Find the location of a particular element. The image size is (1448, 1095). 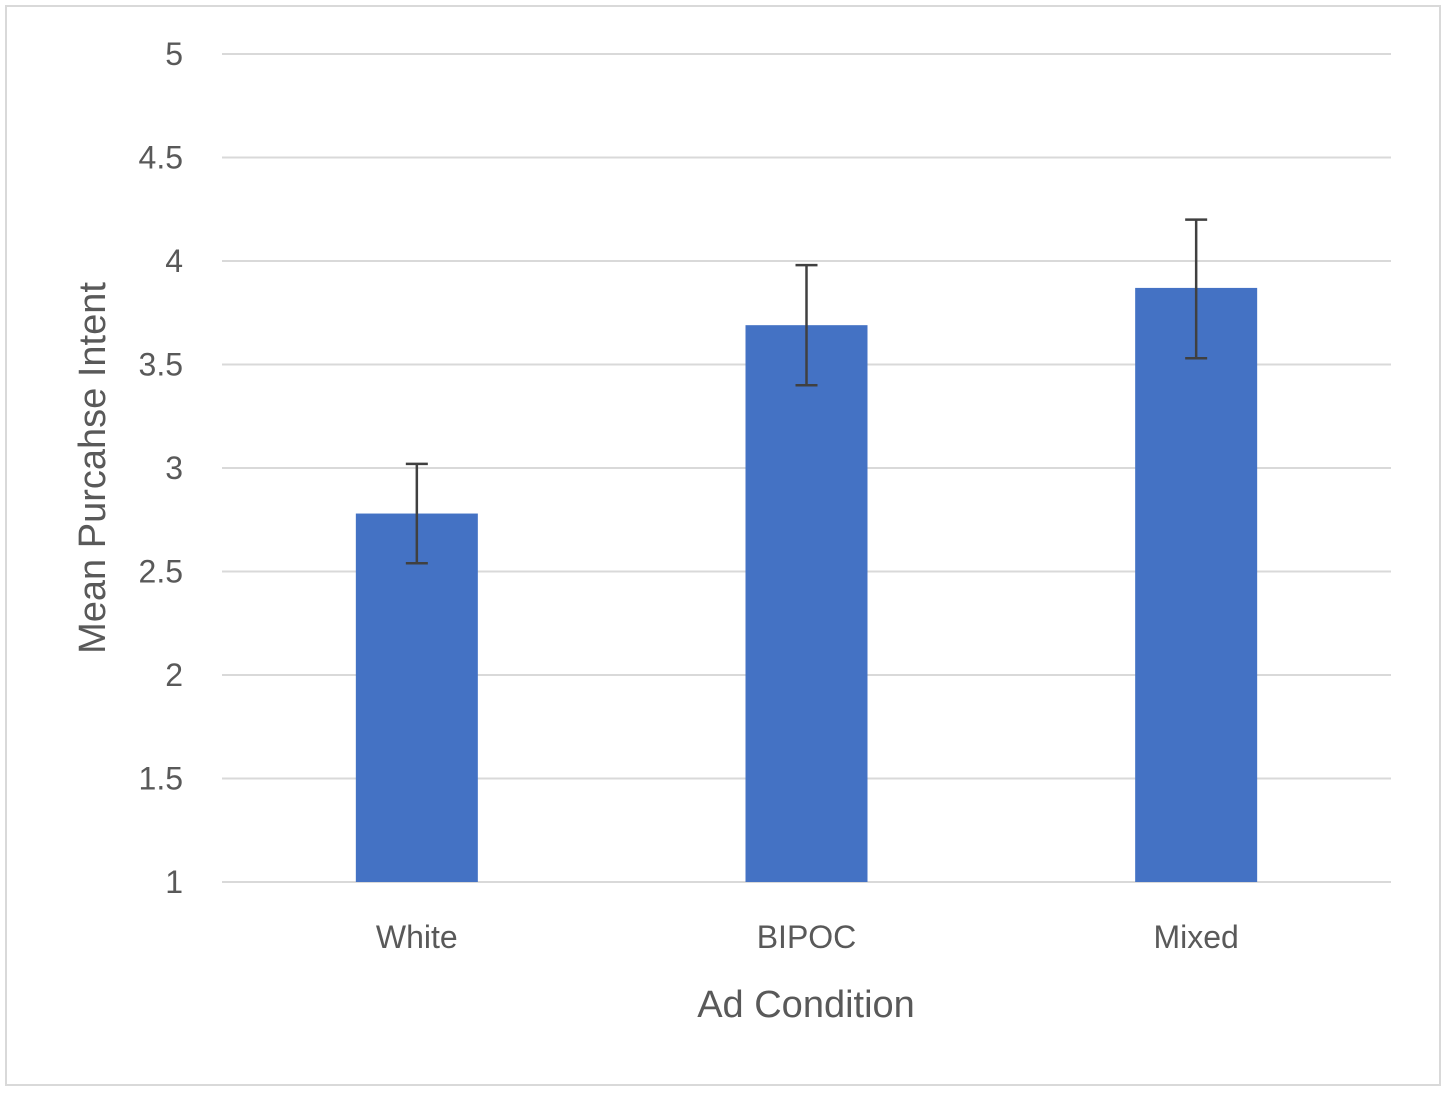

bar-bipoc is located at coordinates (806, 603).